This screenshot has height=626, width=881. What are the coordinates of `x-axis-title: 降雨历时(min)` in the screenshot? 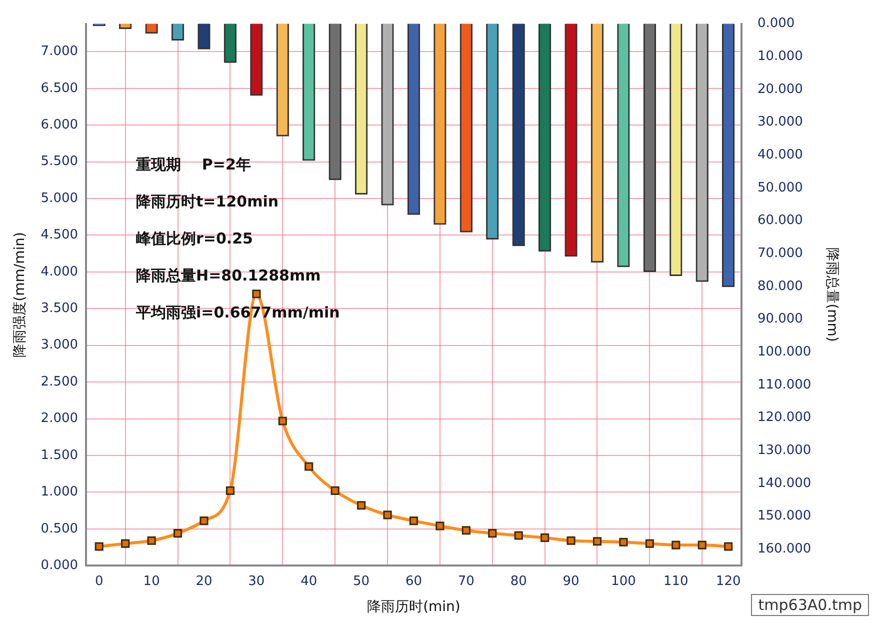 It's located at (413, 607).